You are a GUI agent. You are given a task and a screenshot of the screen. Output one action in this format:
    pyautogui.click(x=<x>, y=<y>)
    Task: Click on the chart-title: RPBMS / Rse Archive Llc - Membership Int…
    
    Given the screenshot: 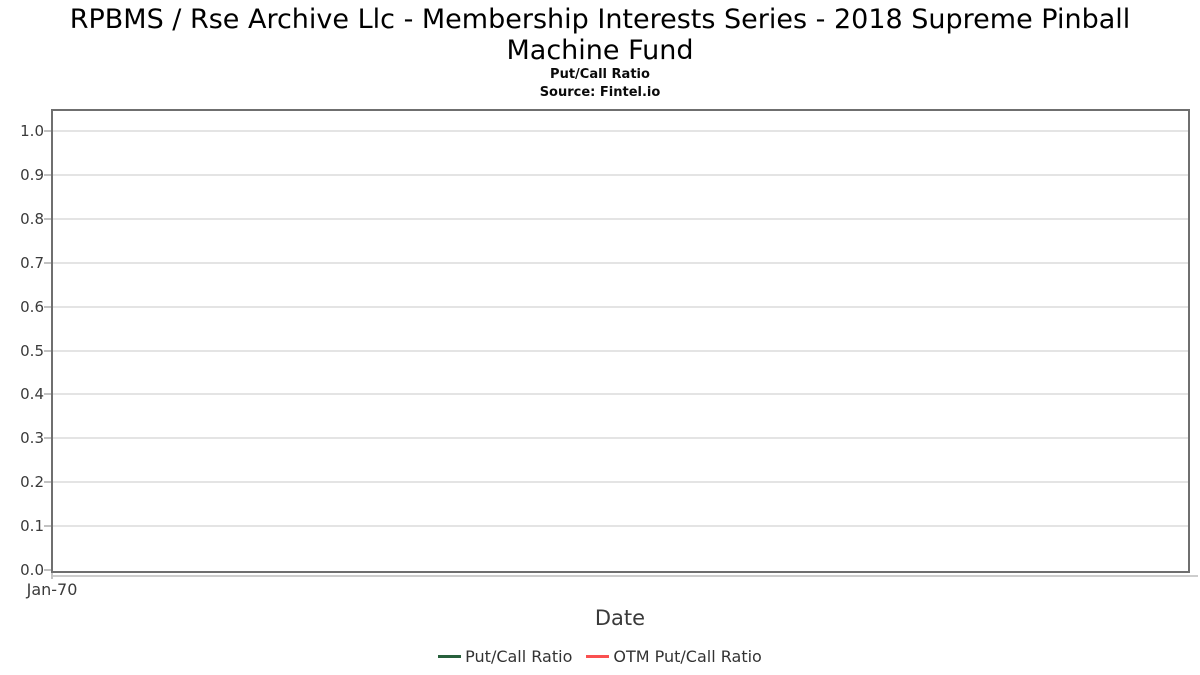 What is the action you would take?
    pyautogui.click(x=600, y=35)
    